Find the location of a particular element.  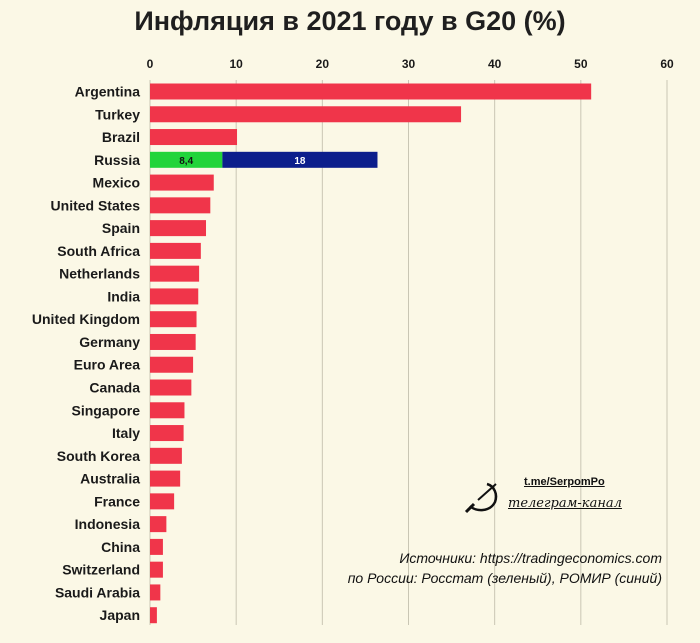

category-label: Brazil is located at coordinates (121, 137).